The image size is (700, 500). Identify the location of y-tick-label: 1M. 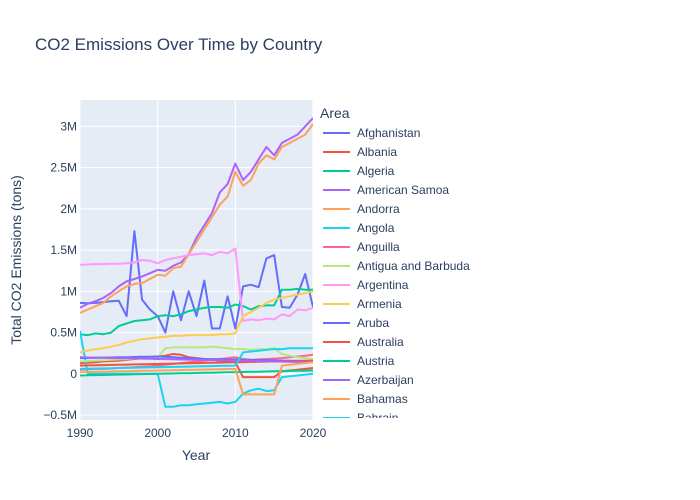
(68, 291).